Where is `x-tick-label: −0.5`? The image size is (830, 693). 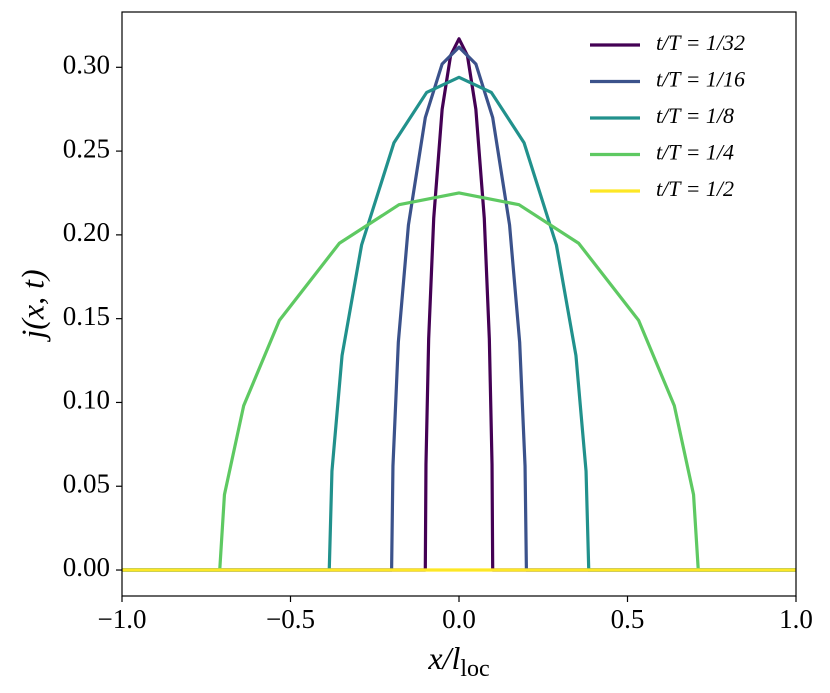 x-tick-label: −0.5 is located at coordinates (290, 619).